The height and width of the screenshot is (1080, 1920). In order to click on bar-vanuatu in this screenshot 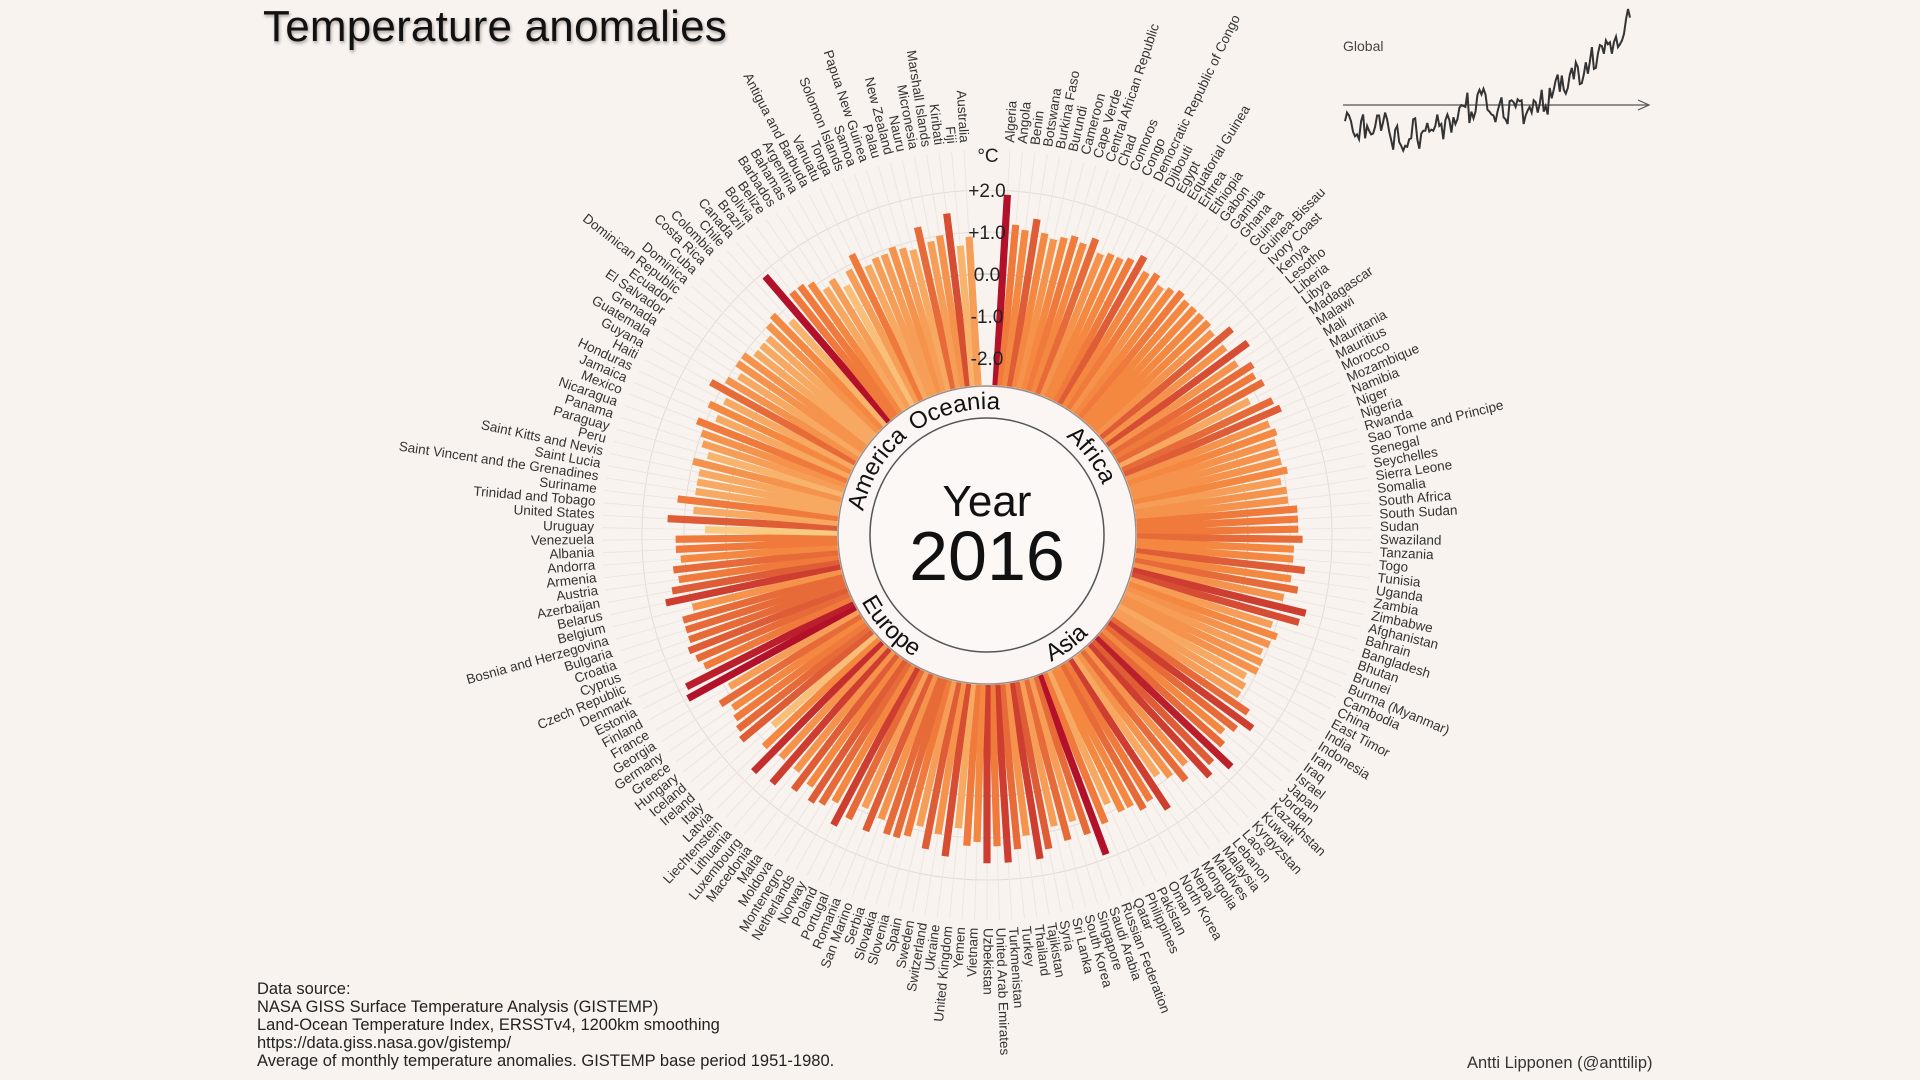, I will do `click(887, 327)`.